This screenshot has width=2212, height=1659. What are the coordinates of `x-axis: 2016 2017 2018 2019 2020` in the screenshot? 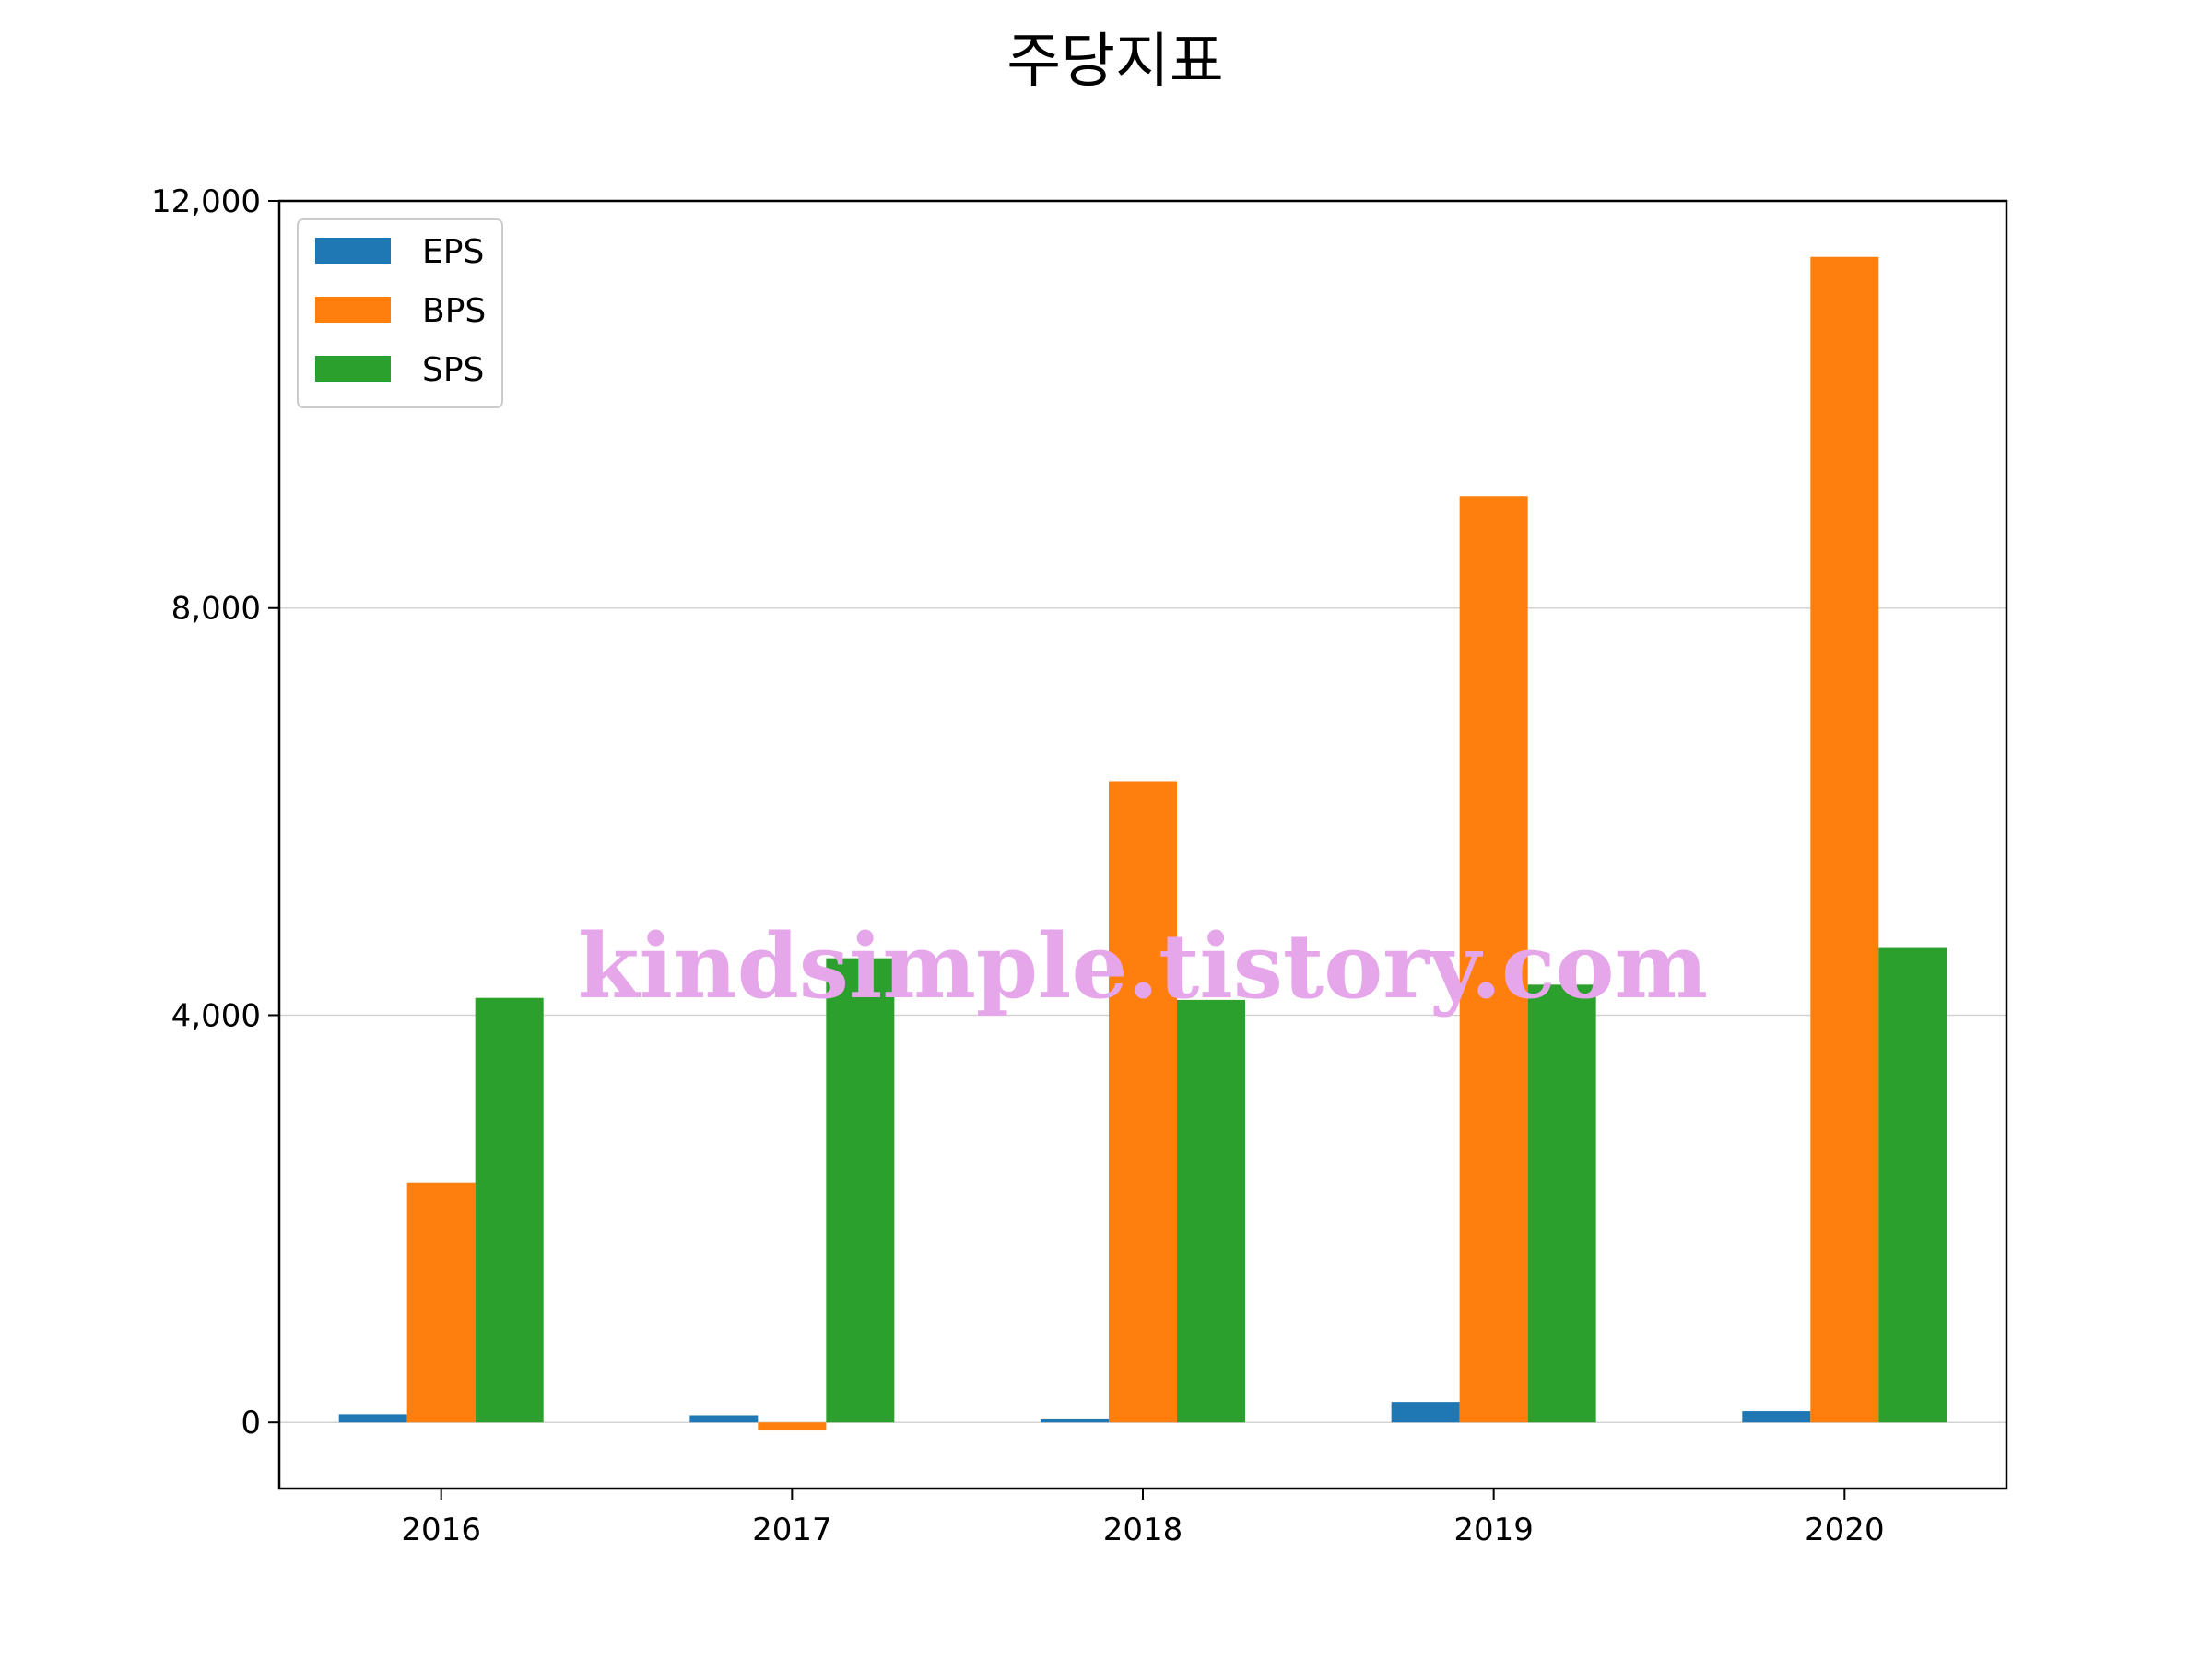 It's located at (1143, 1518).